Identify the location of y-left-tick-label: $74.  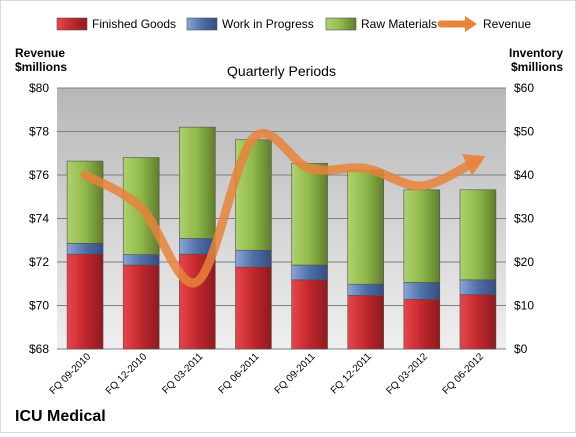
(39, 219).